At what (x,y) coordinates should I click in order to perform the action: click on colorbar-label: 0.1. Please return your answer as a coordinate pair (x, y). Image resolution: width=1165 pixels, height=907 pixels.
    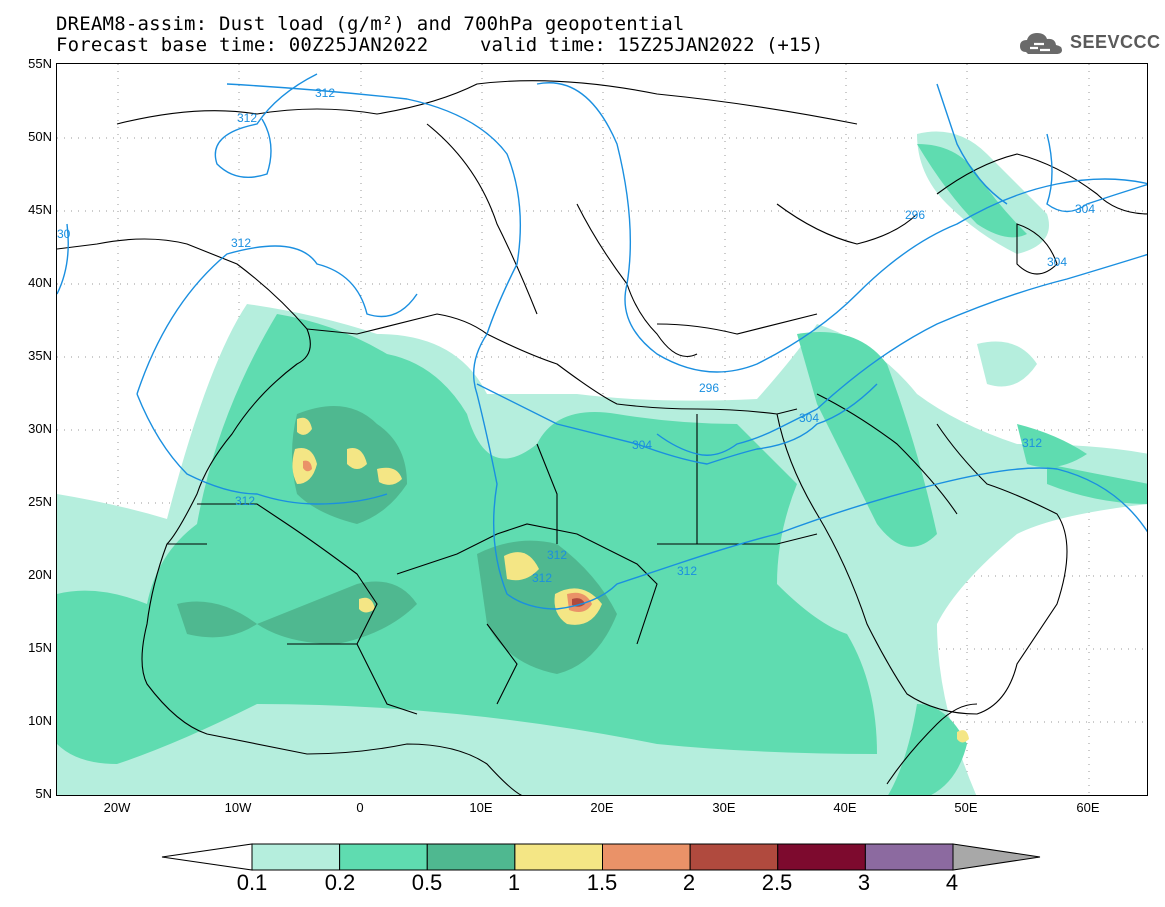
    Looking at the image, I should click on (252, 882).